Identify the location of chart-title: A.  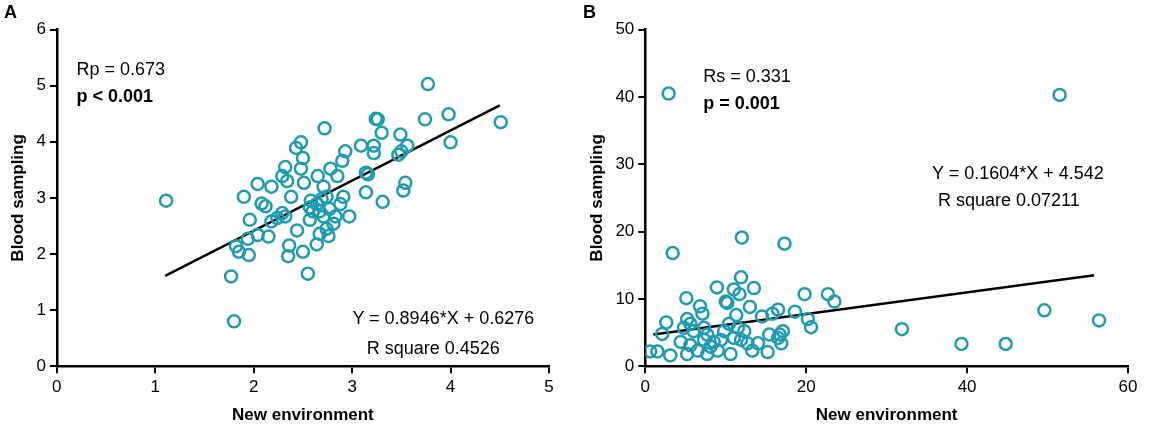
(10, 11).